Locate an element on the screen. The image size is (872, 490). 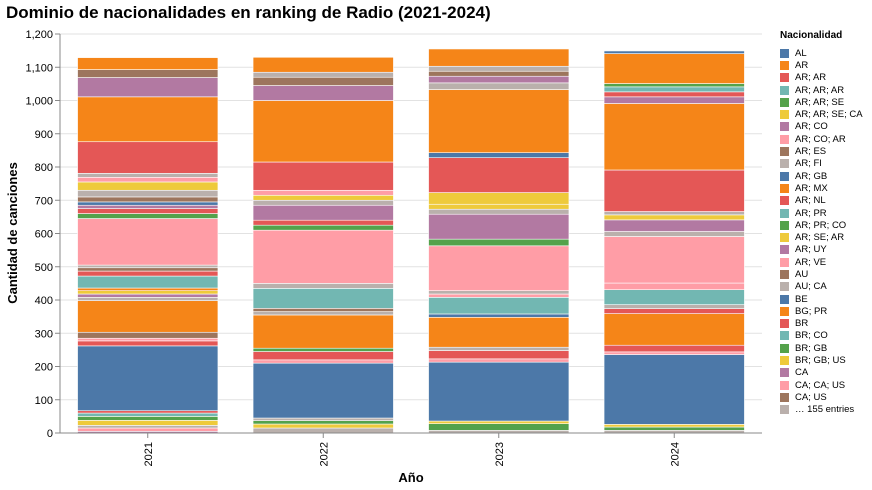
legend-label: AU; CA is located at coordinates (811, 287).